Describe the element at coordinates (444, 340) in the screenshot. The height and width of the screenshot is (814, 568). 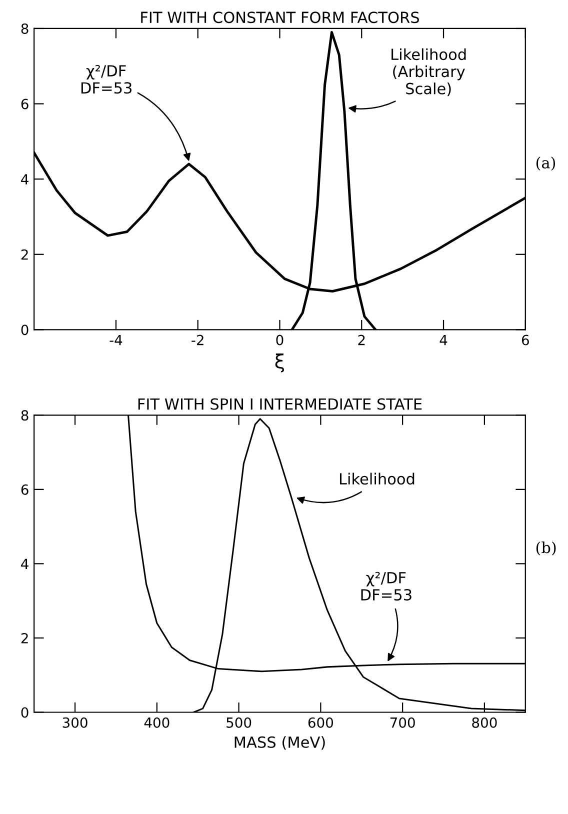
I see `x-tick-label: 4` at that location.